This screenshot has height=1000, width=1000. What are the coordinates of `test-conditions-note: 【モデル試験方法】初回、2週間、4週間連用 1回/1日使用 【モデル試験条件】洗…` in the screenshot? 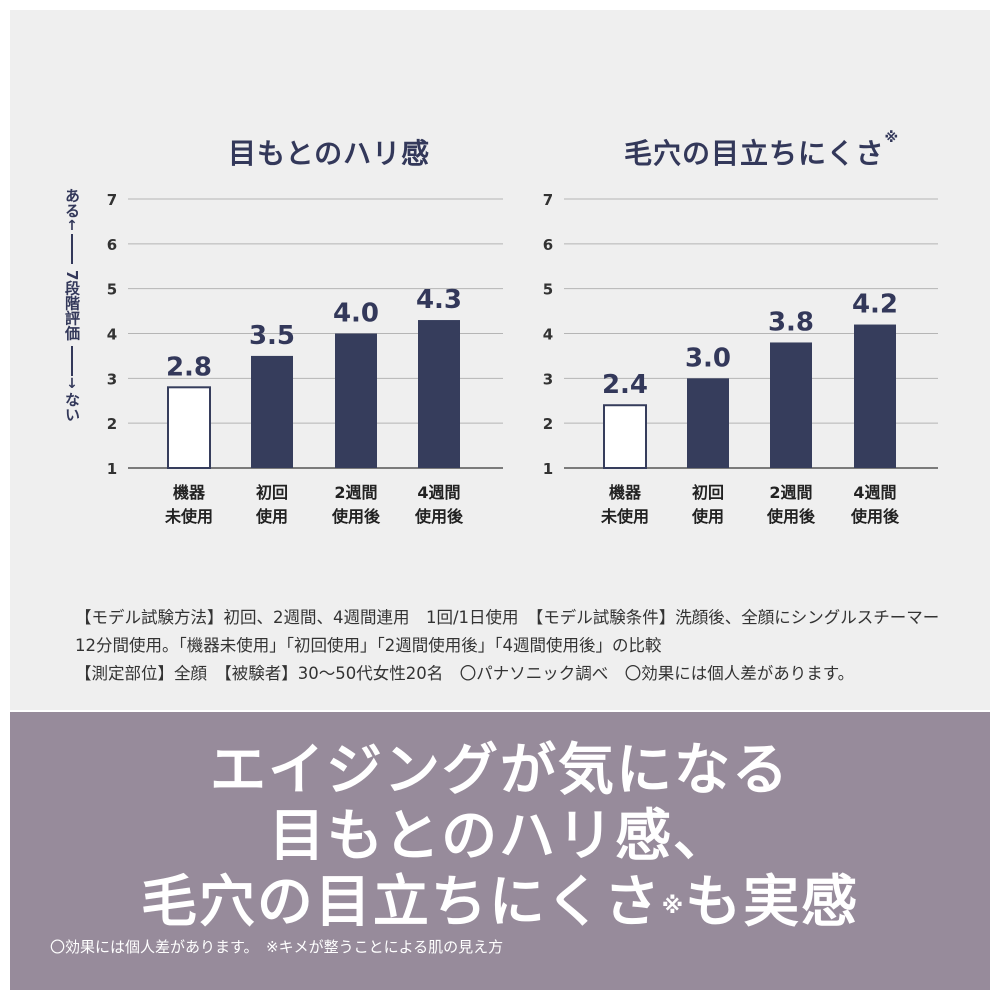 It's located at (507, 645).